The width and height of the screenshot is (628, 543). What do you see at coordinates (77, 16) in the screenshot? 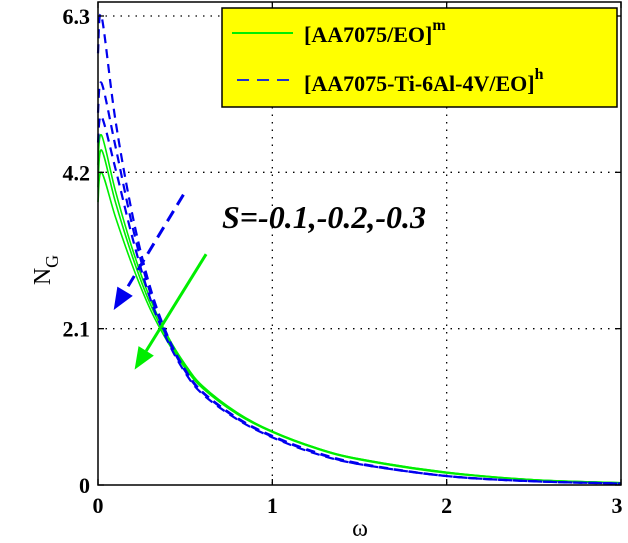
I see `y-tick-label: 6.3` at bounding box center [77, 16].